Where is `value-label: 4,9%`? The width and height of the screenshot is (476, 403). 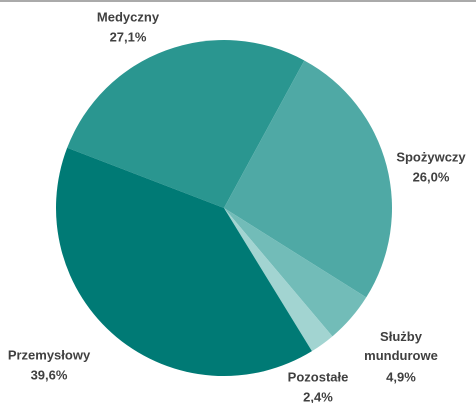
value-label: 4,9% is located at coordinates (401, 376).